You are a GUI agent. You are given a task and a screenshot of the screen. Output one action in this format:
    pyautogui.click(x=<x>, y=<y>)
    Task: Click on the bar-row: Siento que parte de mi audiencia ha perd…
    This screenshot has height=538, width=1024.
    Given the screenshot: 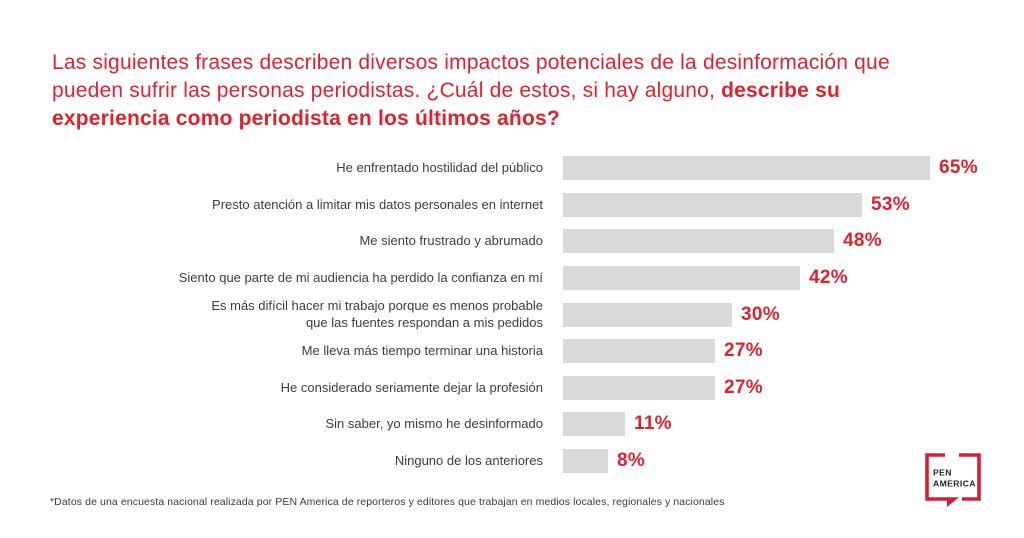 What is the action you would take?
    pyautogui.click(x=512, y=278)
    